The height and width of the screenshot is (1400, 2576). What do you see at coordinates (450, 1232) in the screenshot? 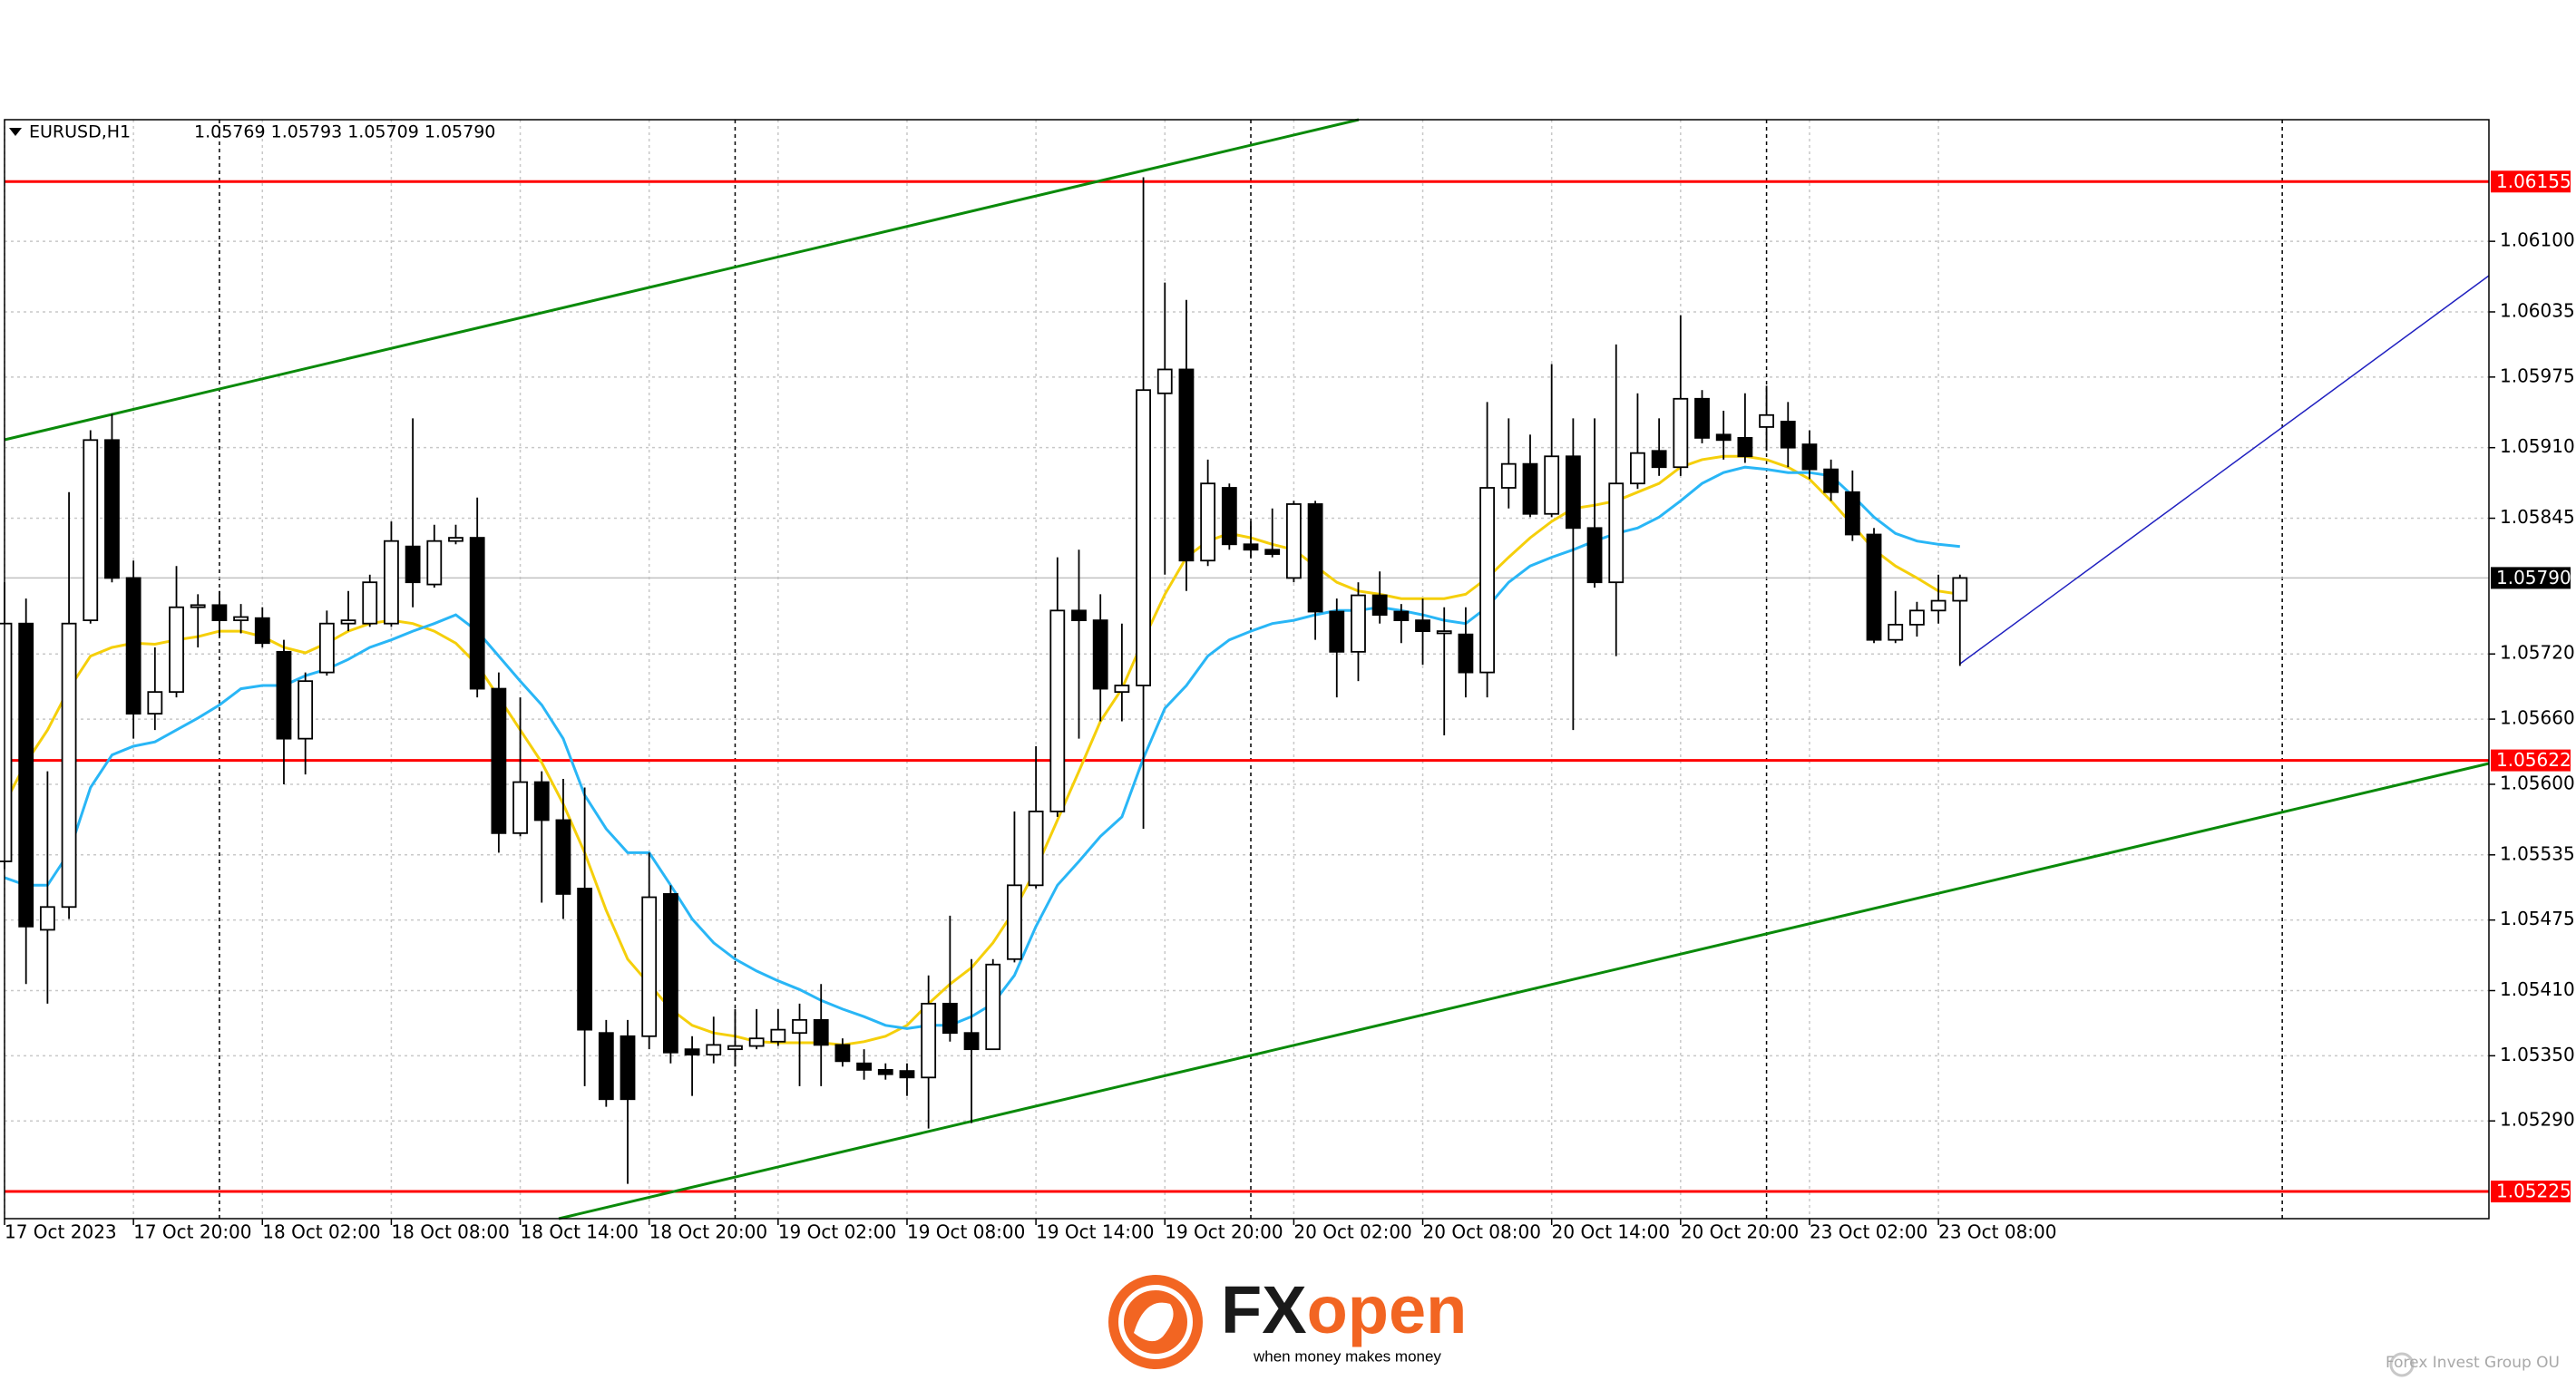
I see `x-tick-label: 18 Oct 08:00` at bounding box center [450, 1232].